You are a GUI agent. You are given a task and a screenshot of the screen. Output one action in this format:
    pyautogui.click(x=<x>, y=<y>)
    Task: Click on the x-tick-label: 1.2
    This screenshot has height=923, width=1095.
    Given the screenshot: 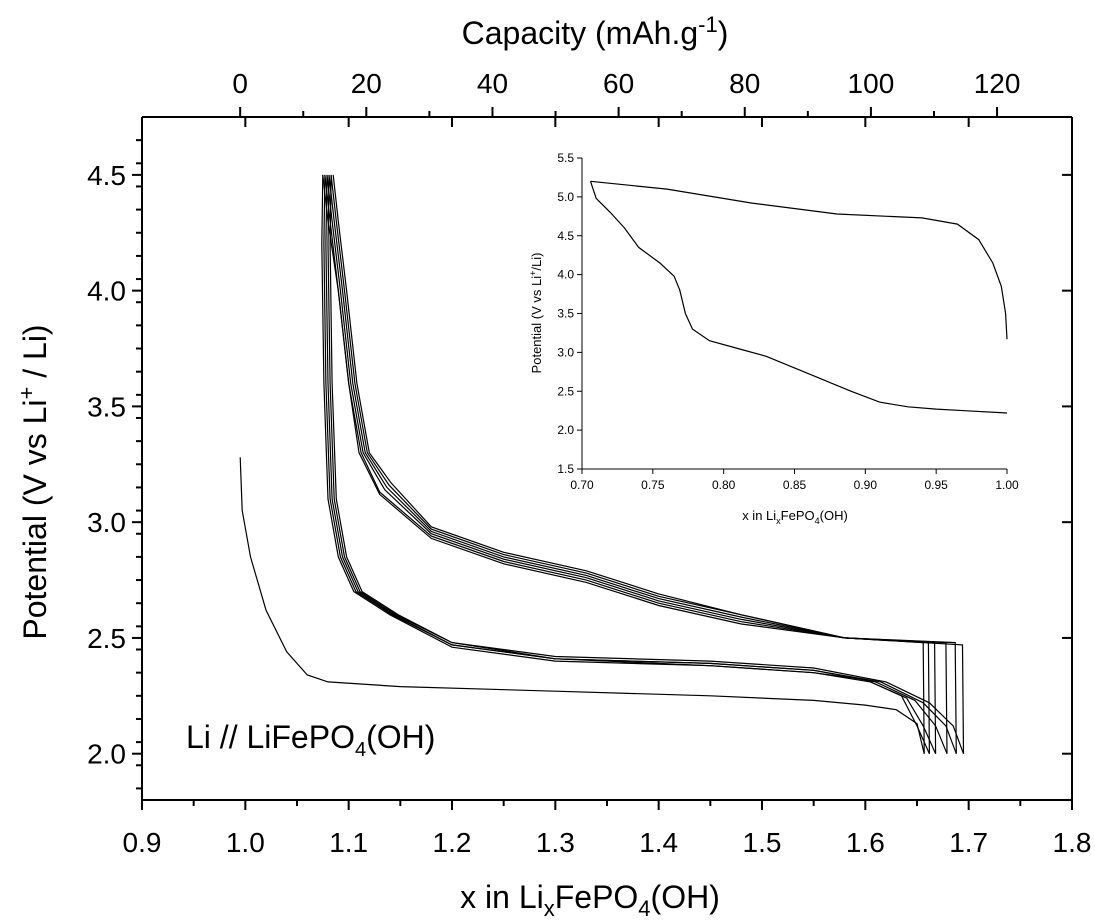 What is the action you would take?
    pyautogui.click(x=452, y=842)
    